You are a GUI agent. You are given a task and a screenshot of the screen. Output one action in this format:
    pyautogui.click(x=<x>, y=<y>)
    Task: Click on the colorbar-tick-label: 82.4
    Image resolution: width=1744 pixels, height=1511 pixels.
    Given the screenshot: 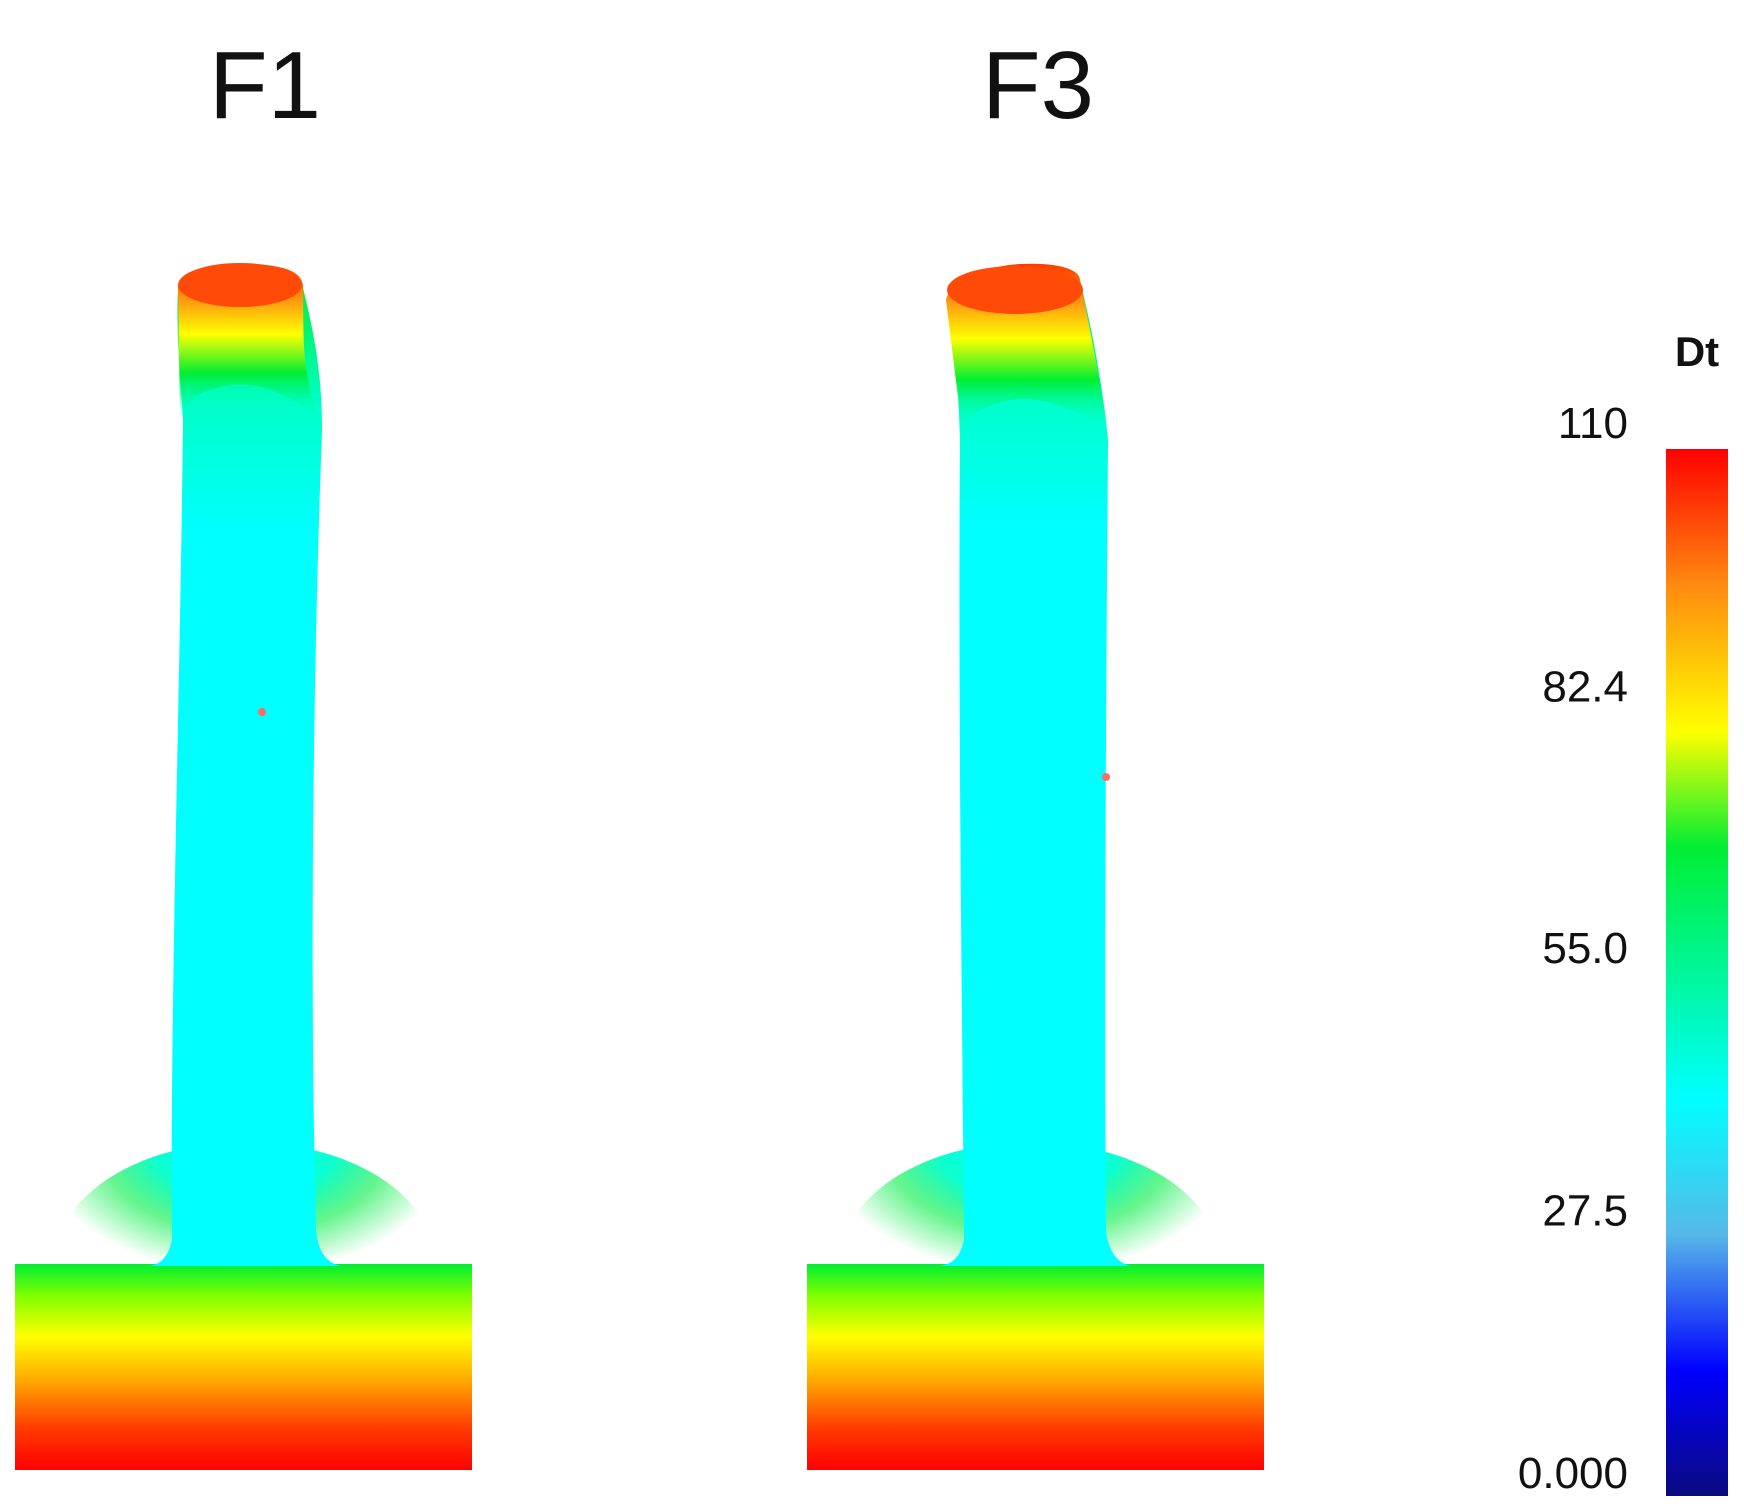 What is the action you would take?
    pyautogui.click(x=1585, y=687)
    